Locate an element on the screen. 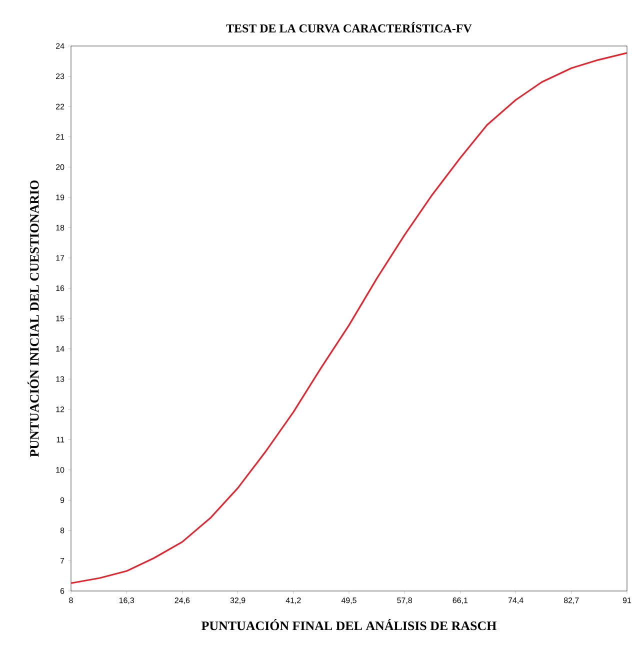 Image resolution: width=632 pixels, height=650 pixels. chart-title: TEST DE LA CURVA CARACTERÍSTICA-FV is located at coordinates (349, 27).